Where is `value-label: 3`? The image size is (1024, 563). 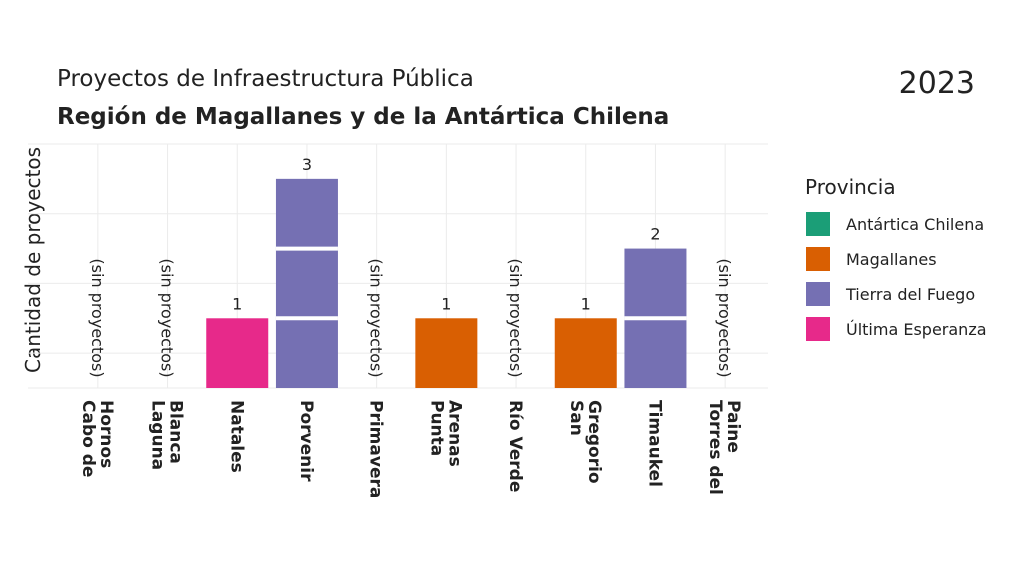
value-label: 3 is located at coordinates (307, 164).